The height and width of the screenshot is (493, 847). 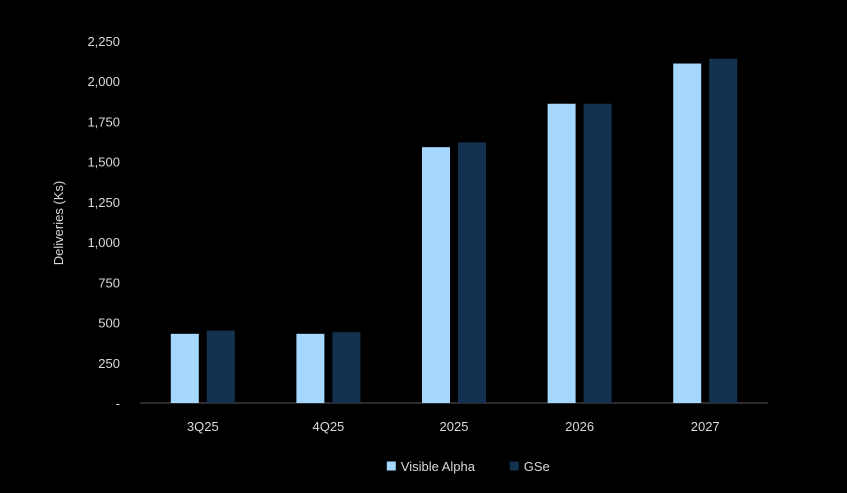 I want to click on y-tick-label: 1,250, so click(x=103, y=202).